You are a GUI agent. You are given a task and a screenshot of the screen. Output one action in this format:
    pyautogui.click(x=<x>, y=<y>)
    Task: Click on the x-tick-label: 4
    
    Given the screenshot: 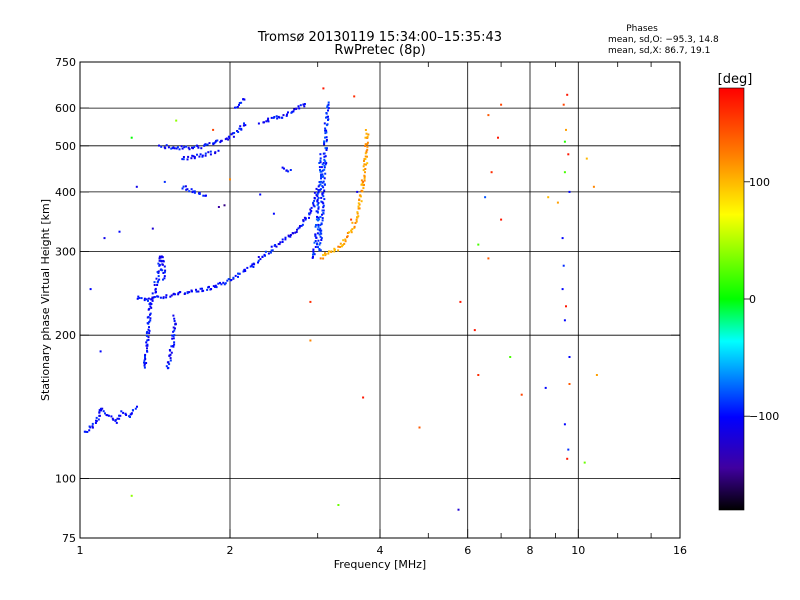 What is the action you would take?
    pyautogui.click(x=380, y=550)
    